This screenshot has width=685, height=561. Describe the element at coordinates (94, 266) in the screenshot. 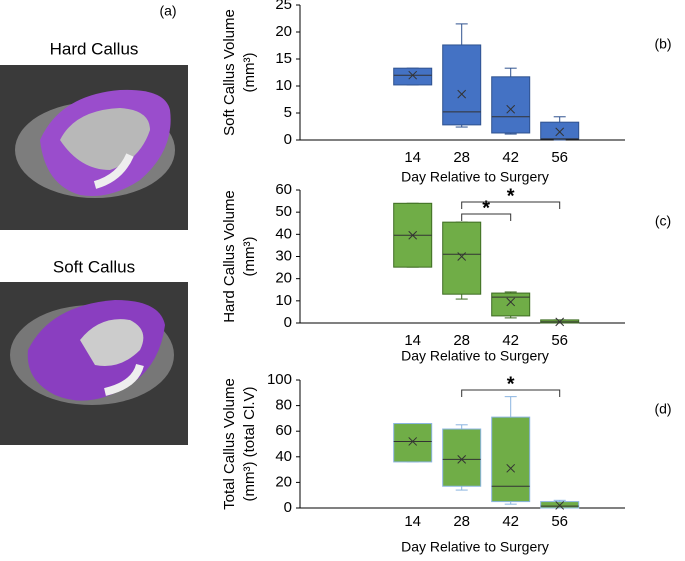

I see `image-title: Soft Callus` at that location.